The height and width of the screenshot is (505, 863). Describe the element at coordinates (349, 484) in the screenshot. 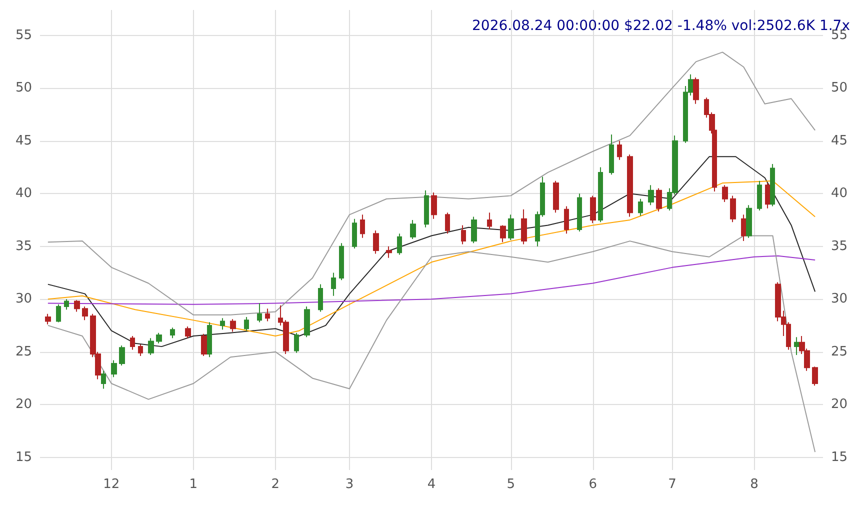

I see `x-tick-label: 3` at that location.